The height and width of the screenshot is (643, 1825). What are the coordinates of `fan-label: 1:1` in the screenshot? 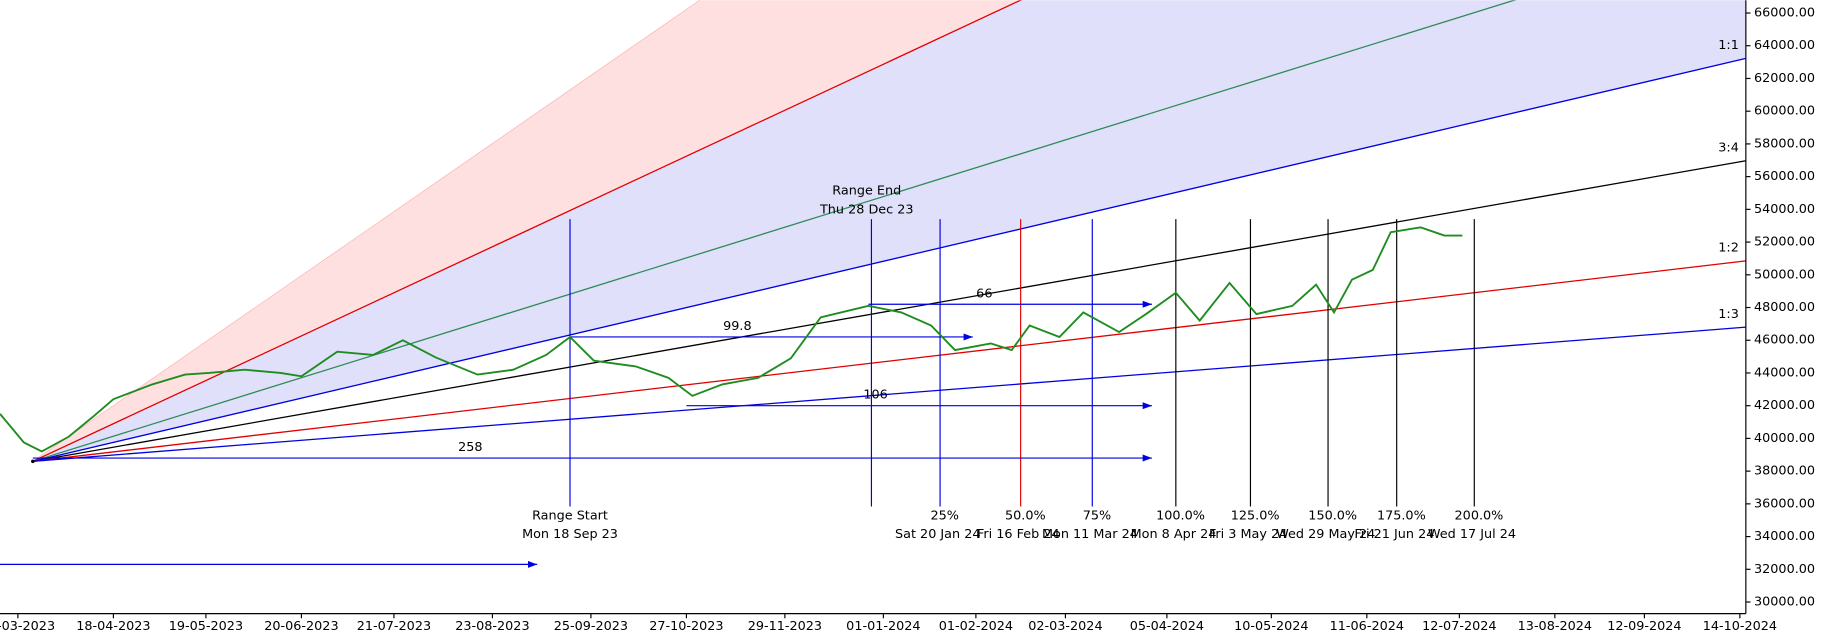 It's located at (1728, 45).